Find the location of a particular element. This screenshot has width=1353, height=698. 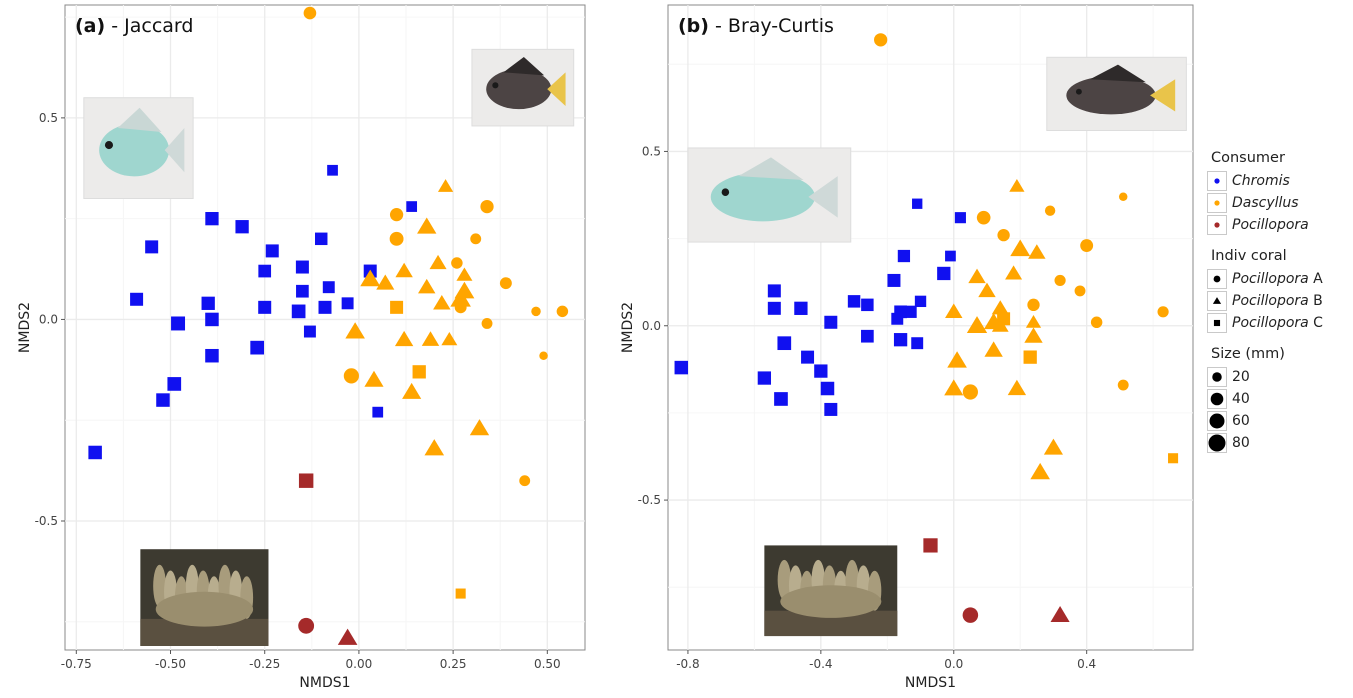

legend-consumer-title: Consumer is located at coordinates (1248, 158).